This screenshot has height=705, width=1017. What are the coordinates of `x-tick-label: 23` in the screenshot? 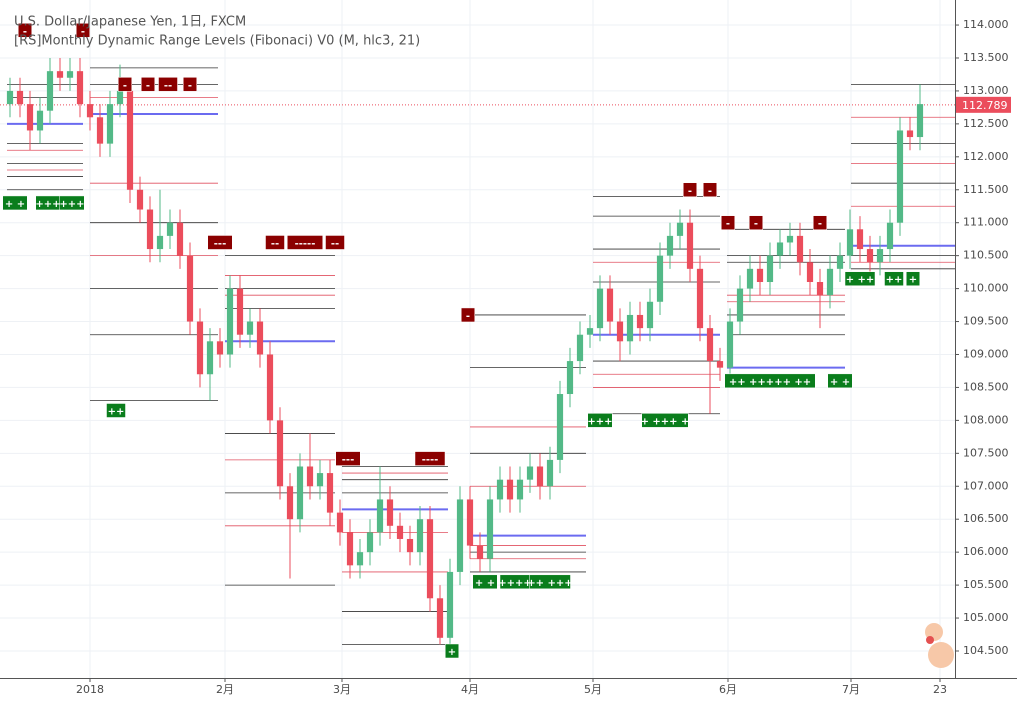 It's located at (940, 689).